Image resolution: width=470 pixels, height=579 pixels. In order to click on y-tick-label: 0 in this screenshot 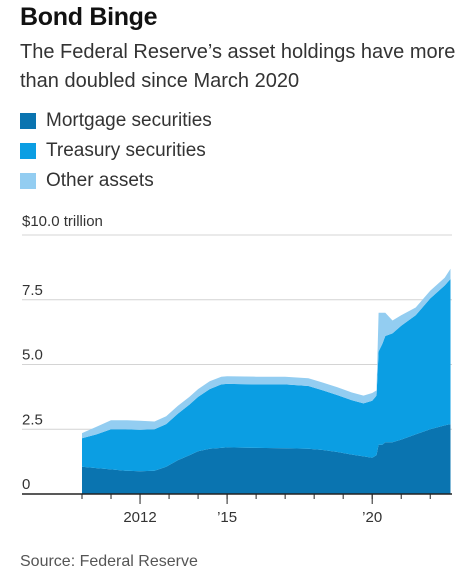, I will do `click(26, 484)`.